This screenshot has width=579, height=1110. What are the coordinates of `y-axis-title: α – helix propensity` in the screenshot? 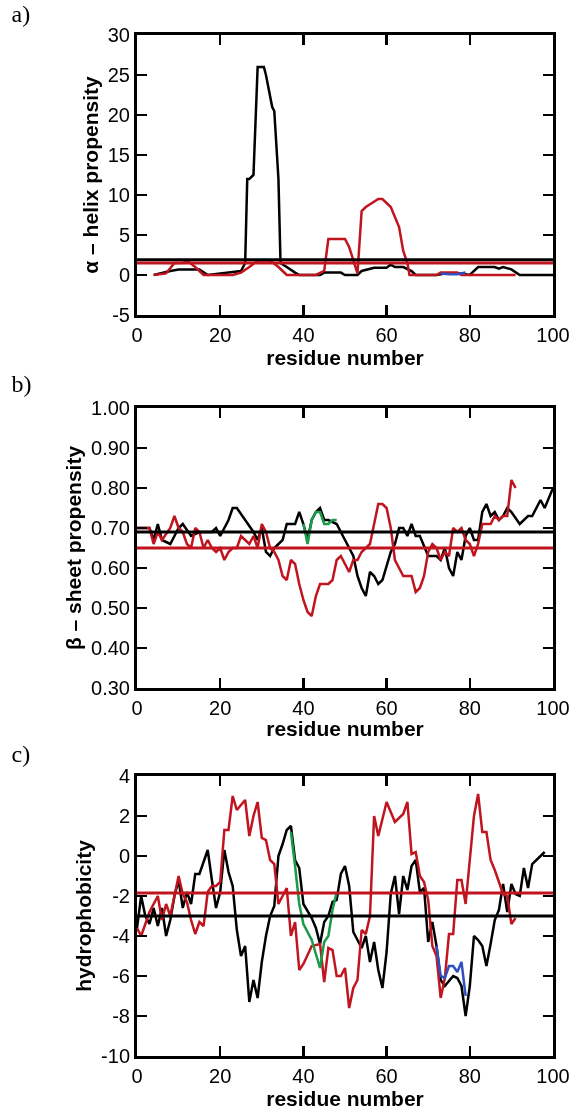 It's located at (90, 175).